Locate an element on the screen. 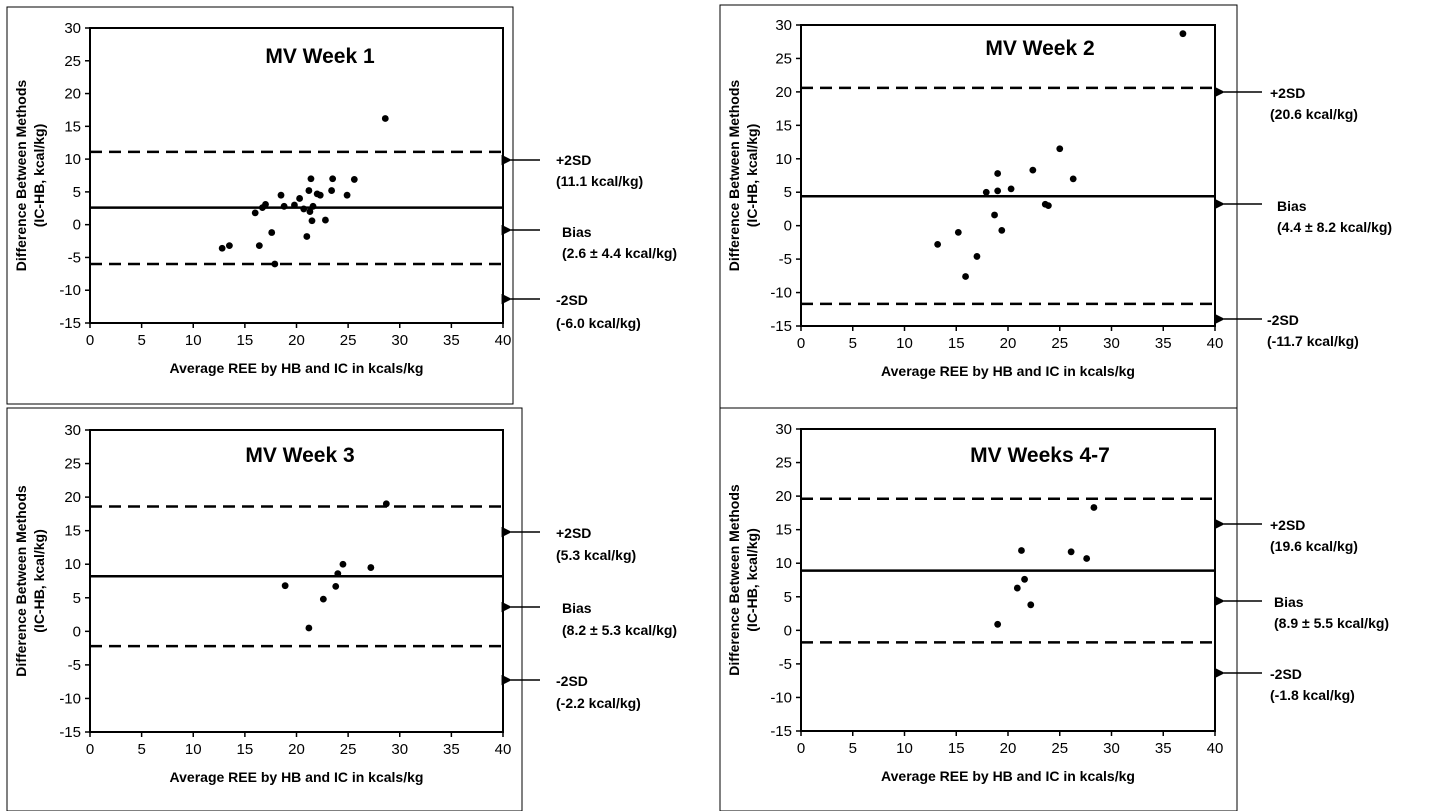  x-axis-title: Average REE by HB and IC in kcals/kg is located at coordinates (297, 368).